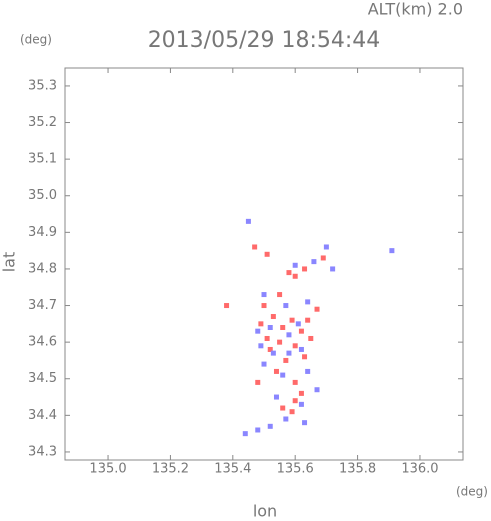 The width and height of the screenshot is (491, 521). Describe the element at coordinates (9, 262) in the screenshot. I see `y-axis-label: lat` at that location.